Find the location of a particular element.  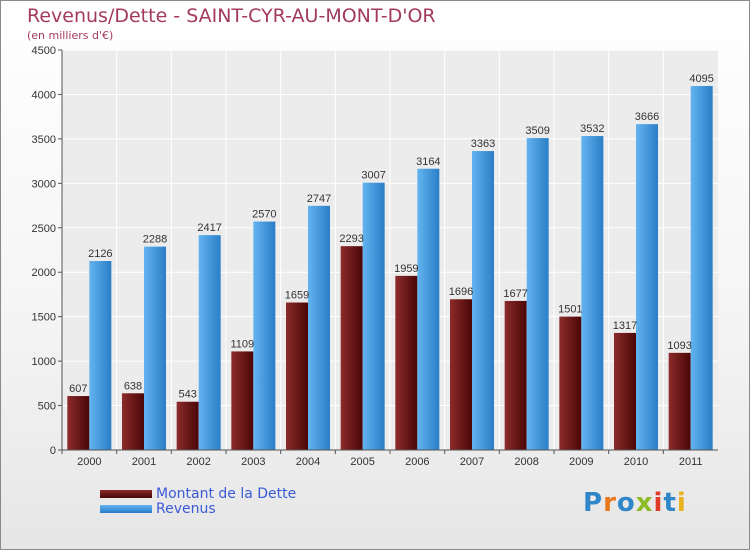

x-tick-label: 2006 is located at coordinates (417, 462).